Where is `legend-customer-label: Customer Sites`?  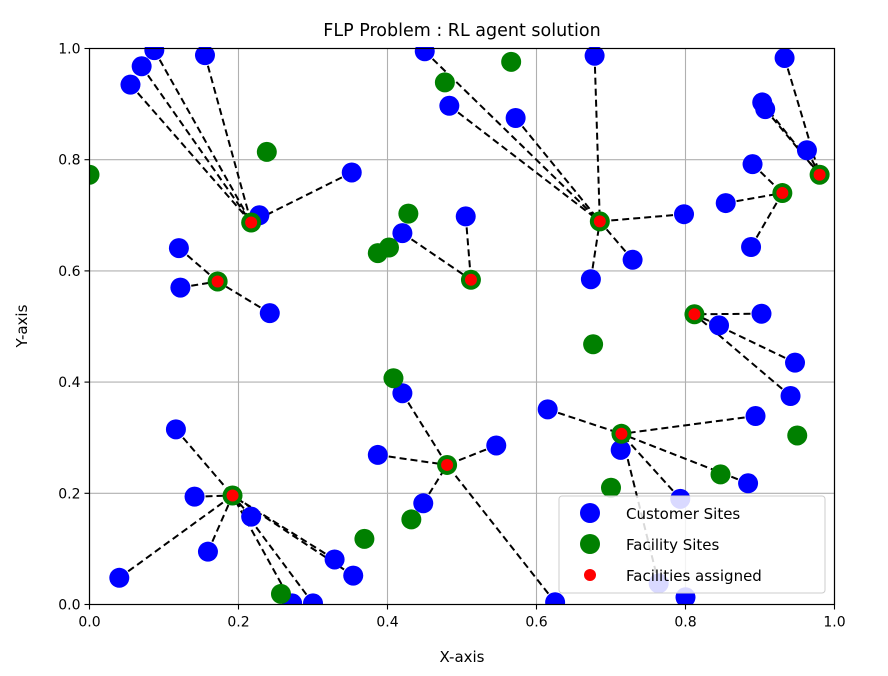
legend-customer-label: Customer Sites is located at coordinates (683, 514).